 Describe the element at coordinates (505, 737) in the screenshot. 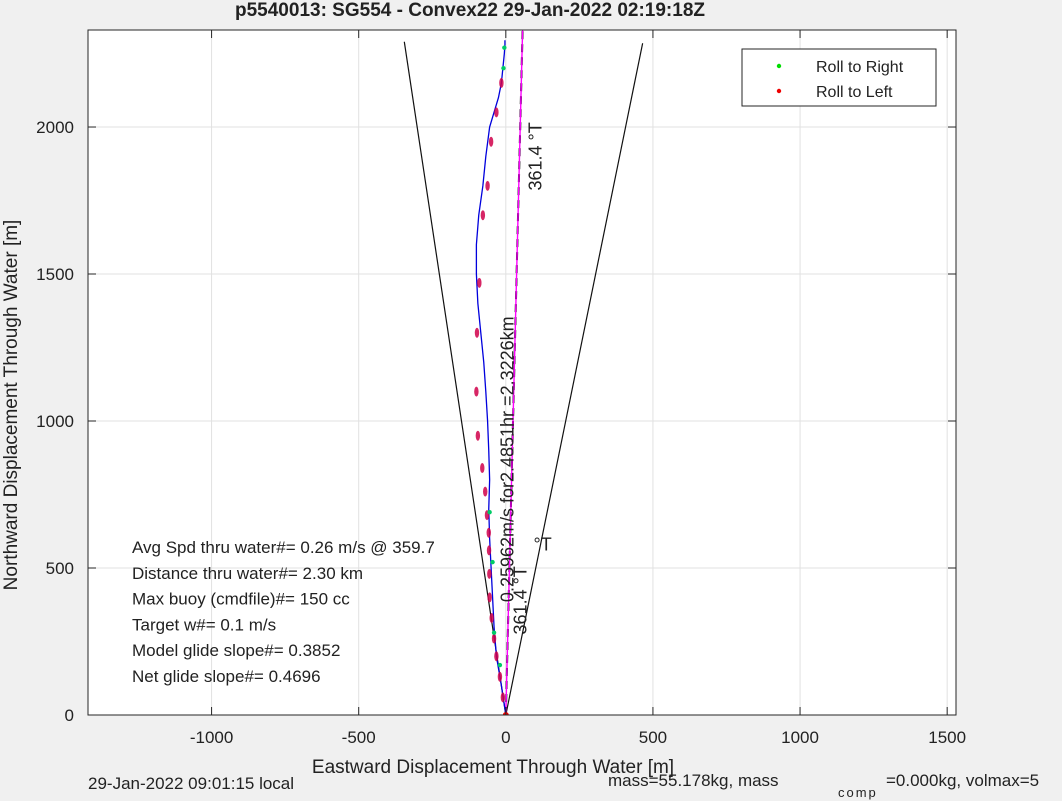

I see `x-tick-label: 0` at that location.